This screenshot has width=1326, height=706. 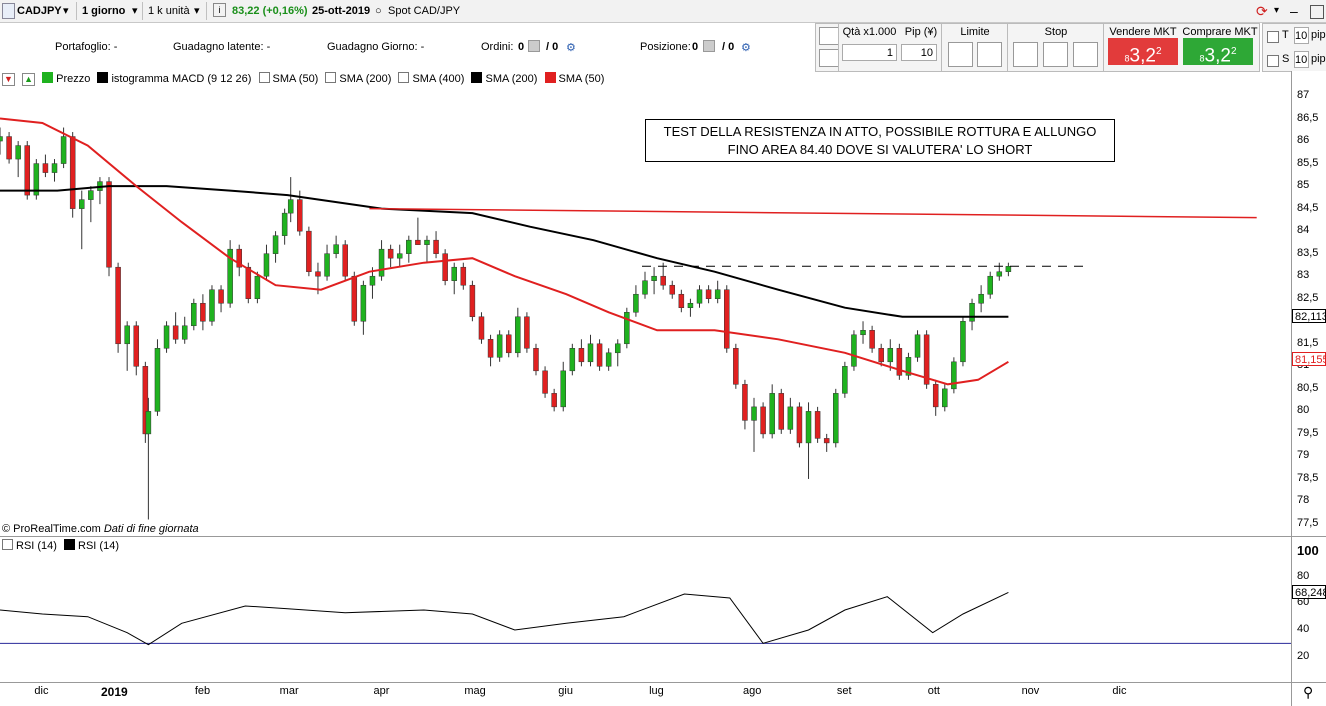 What do you see at coordinates (219, 10) in the screenshot?
I see `info-icon: i` at bounding box center [219, 10].